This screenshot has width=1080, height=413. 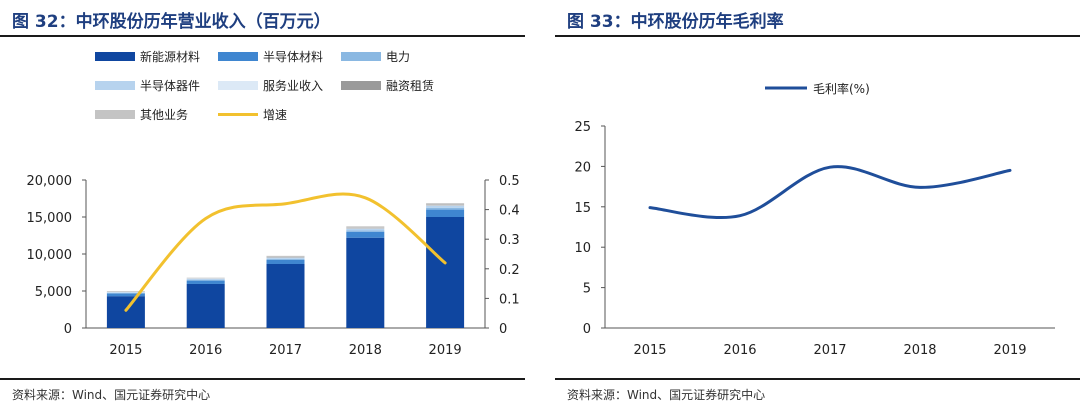 I want to click on y-tick-label: 10,000, so click(x=50, y=255).